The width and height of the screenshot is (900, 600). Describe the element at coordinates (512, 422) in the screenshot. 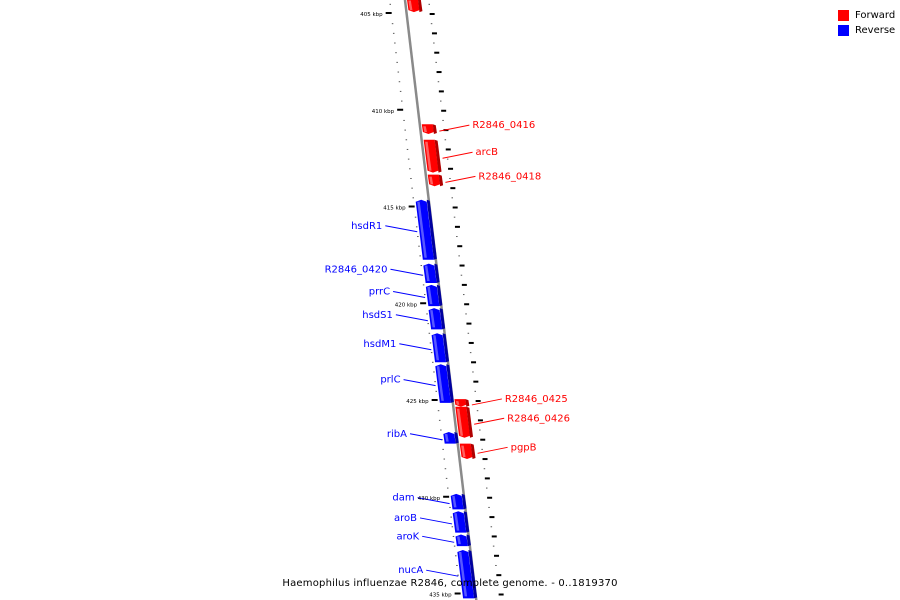

I see `forward-gene: R2846_0426` at that location.